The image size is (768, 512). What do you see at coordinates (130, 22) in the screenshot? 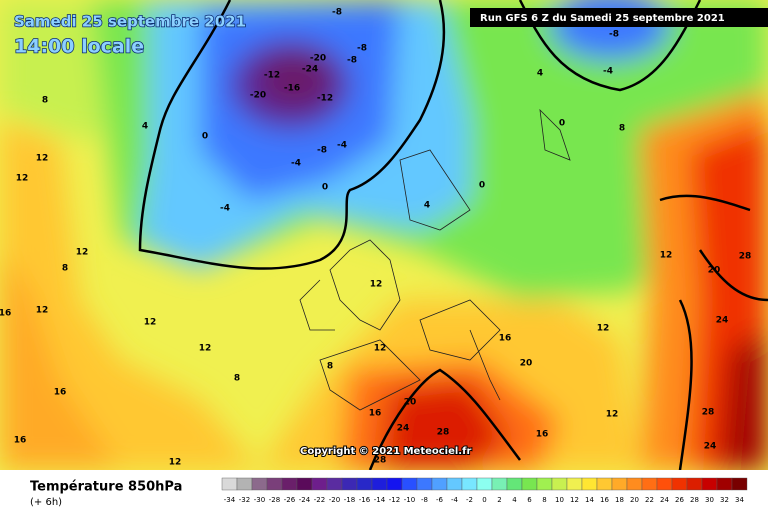
I see `date-label: Samedi 25 septembre 2021` at bounding box center [130, 22].